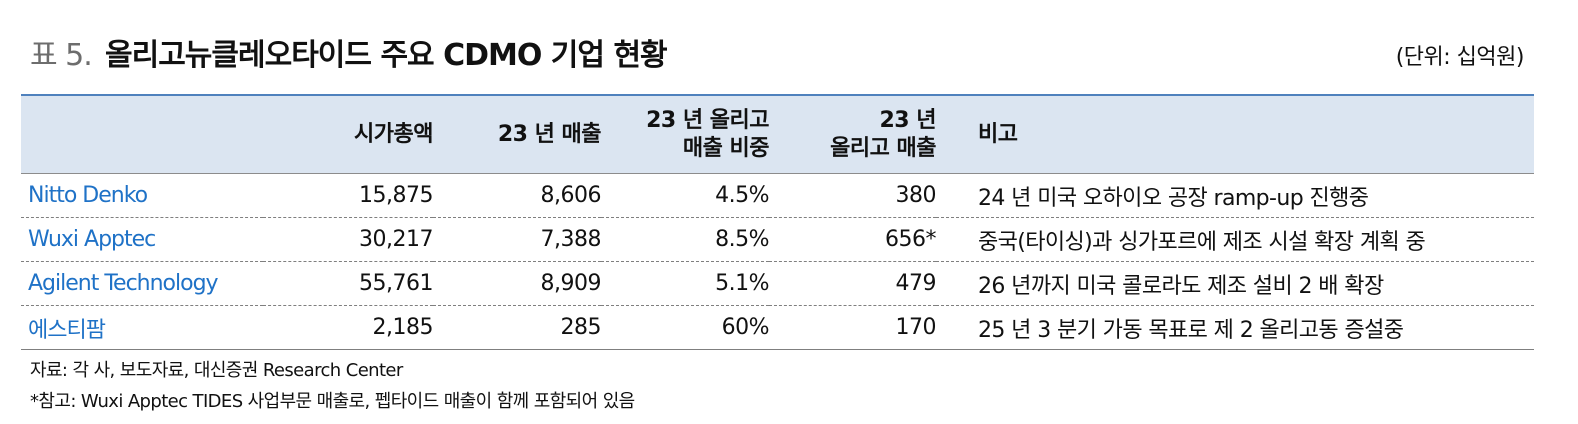 This screenshot has height=424, width=1578. What do you see at coordinates (348, 327) in the screenshot?
I see `market-cap-cell: 2,185` at bounding box center [348, 327].